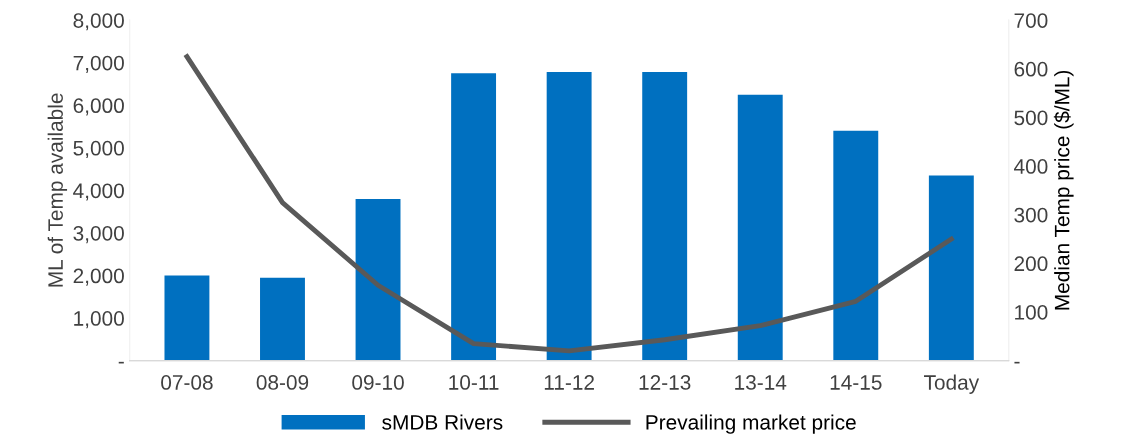  What do you see at coordinates (121, 362) in the screenshot?
I see `y-tick-label: -` at bounding box center [121, 362].